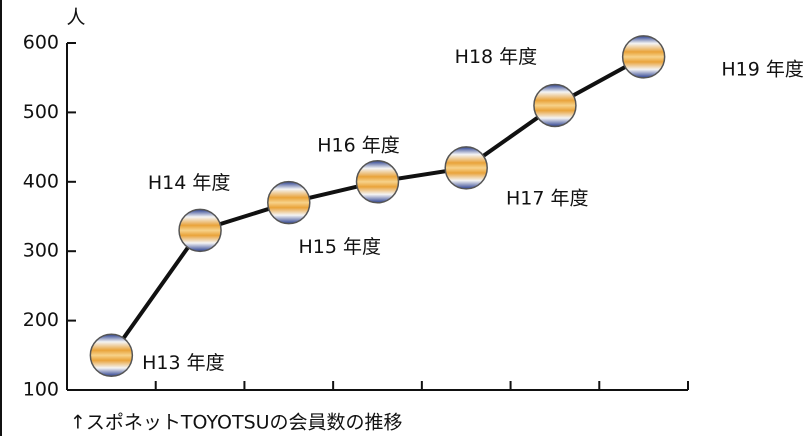 The width and height of the screenshot is (811, 436). Describe the element at coordinates (41, 43) in the screenshot. I see `y-tick-label: 600` at that location.